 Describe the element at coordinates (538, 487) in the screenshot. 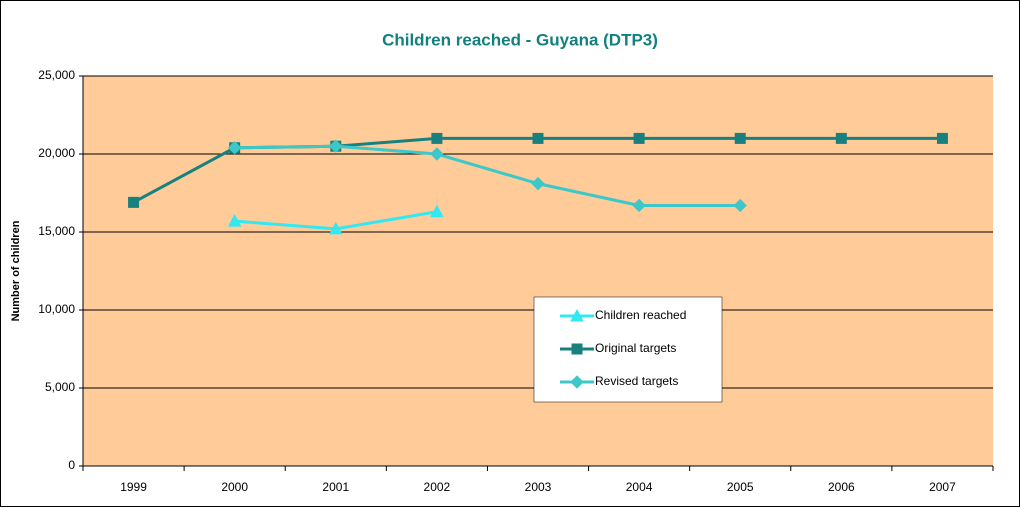

I see `x-tick-label: 2003` at that location.